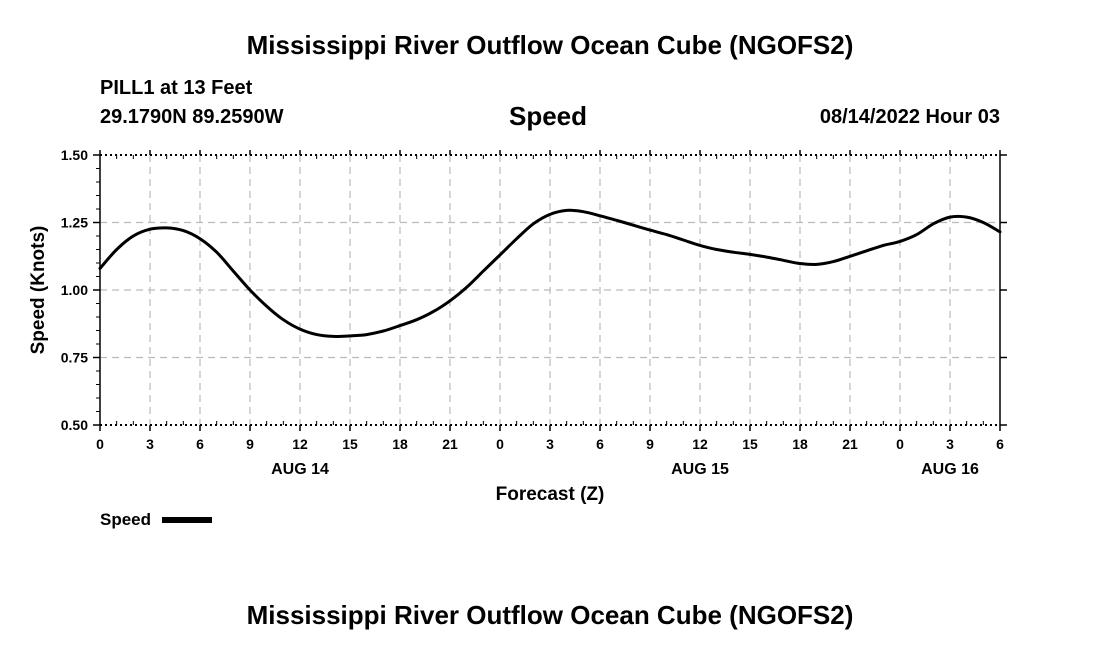  Describe the element at coordinates (550, 494) in the screenshot. I see `x-axis-label: Forecast (Z)` at that location.